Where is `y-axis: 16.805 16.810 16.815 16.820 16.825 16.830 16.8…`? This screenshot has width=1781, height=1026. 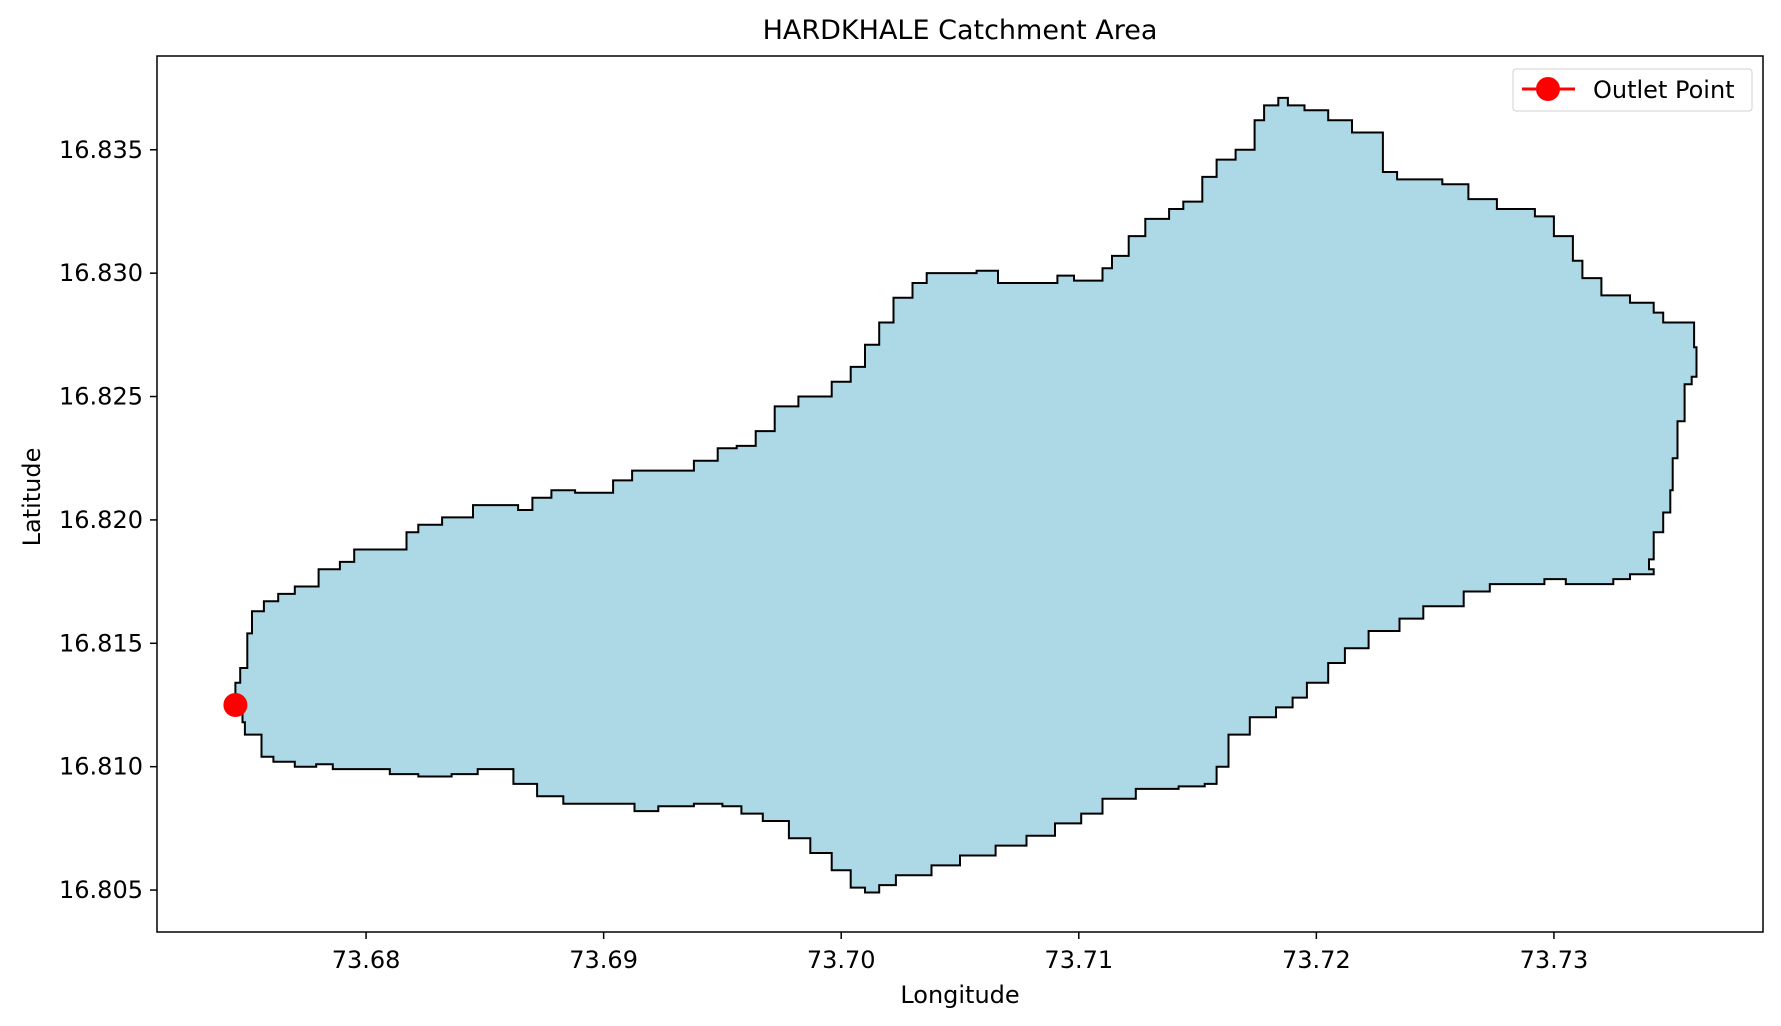 y-axis: 16.805 16.810 16.815 16.820 16.825 16.830 16.8… is located at coordinates (108, 520).